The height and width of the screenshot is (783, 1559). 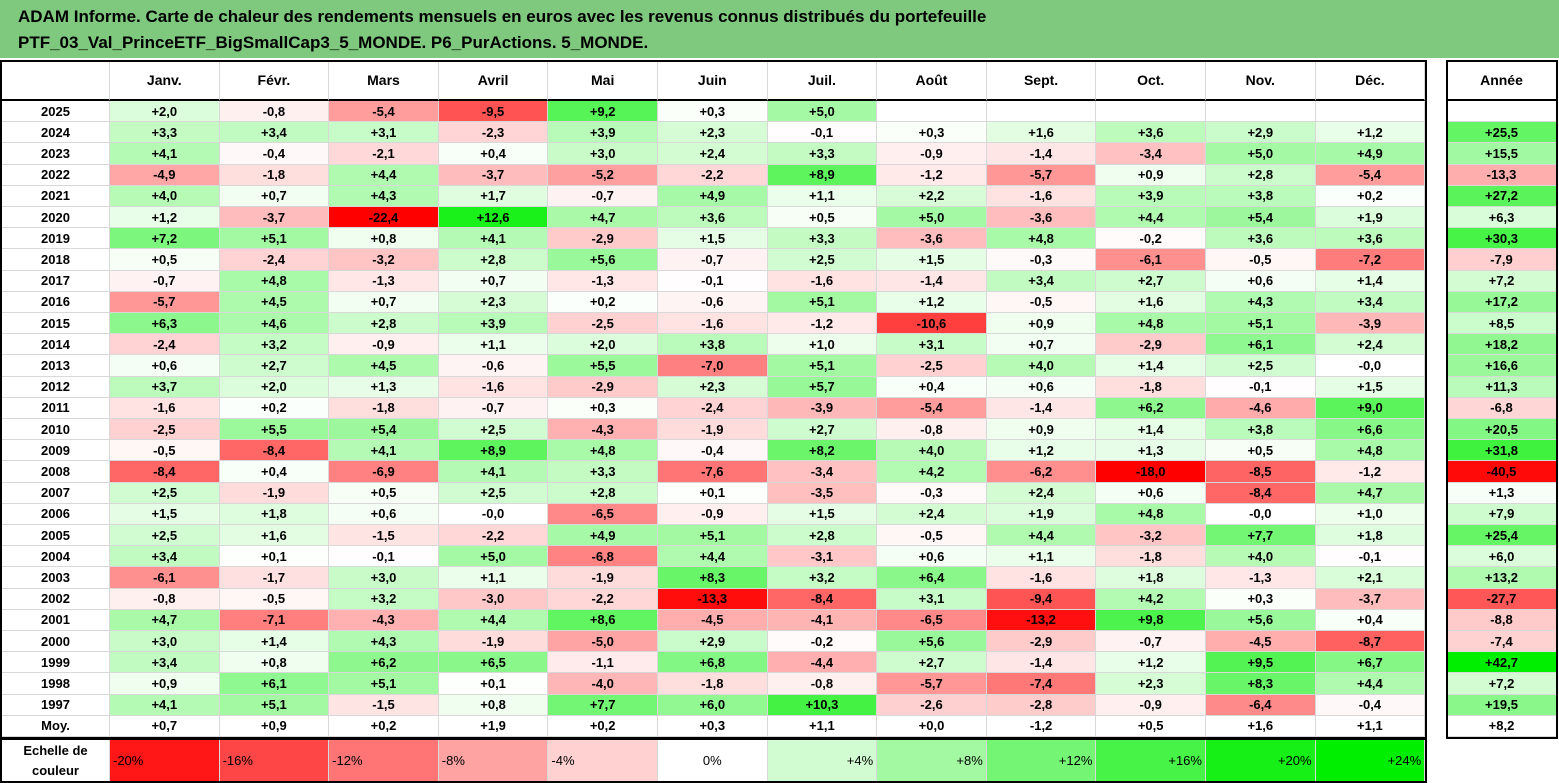 What do you see at coordinates (1261, 260) in the screenshot?
I see `heatmap-cell: -0,5` at bounding box center [1261, 260].